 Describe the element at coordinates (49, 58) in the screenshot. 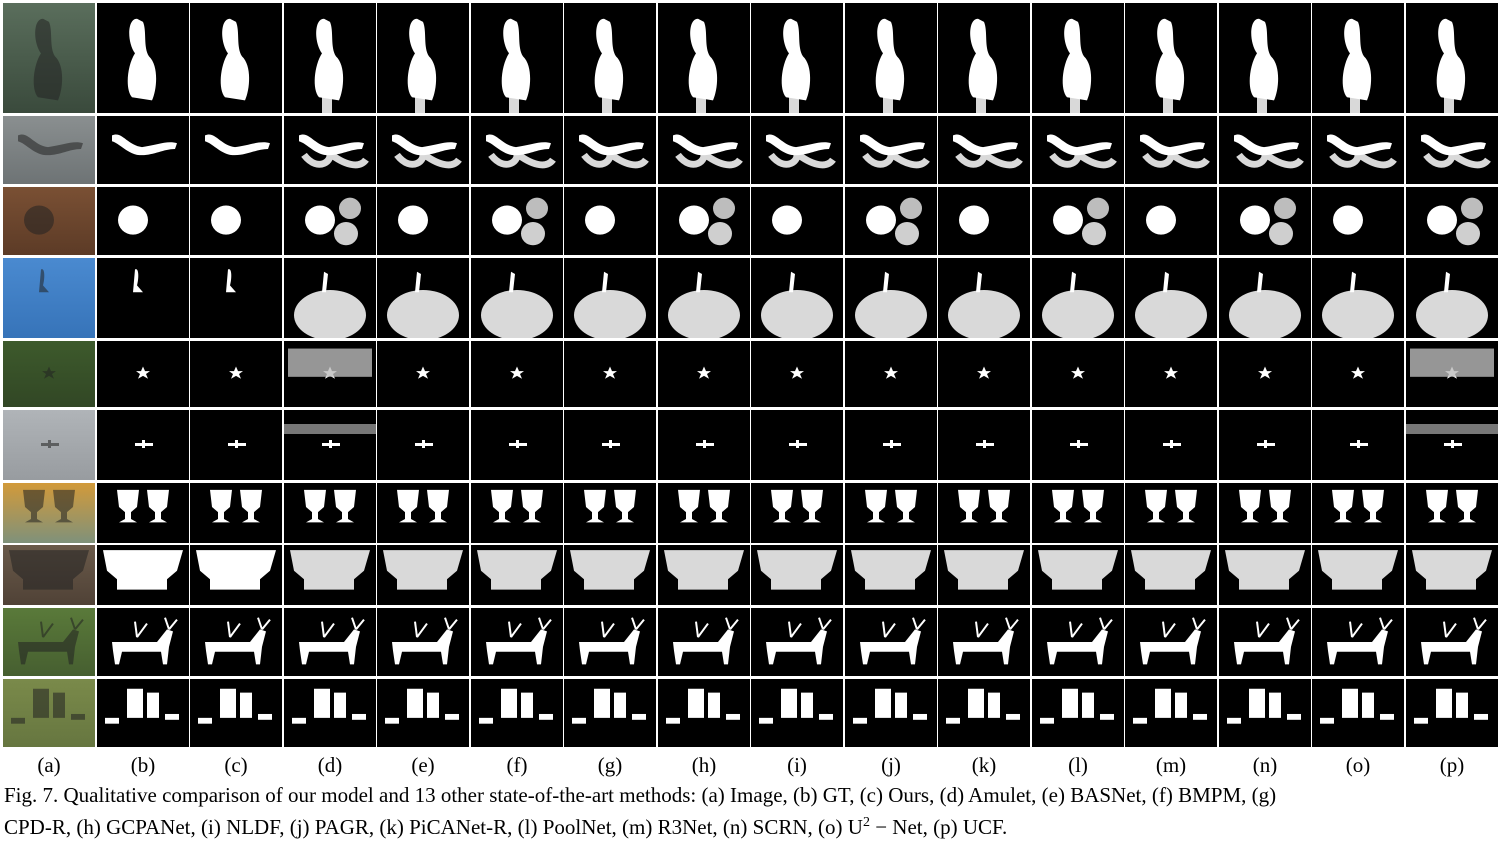

I see `input-image-swan` at that location.